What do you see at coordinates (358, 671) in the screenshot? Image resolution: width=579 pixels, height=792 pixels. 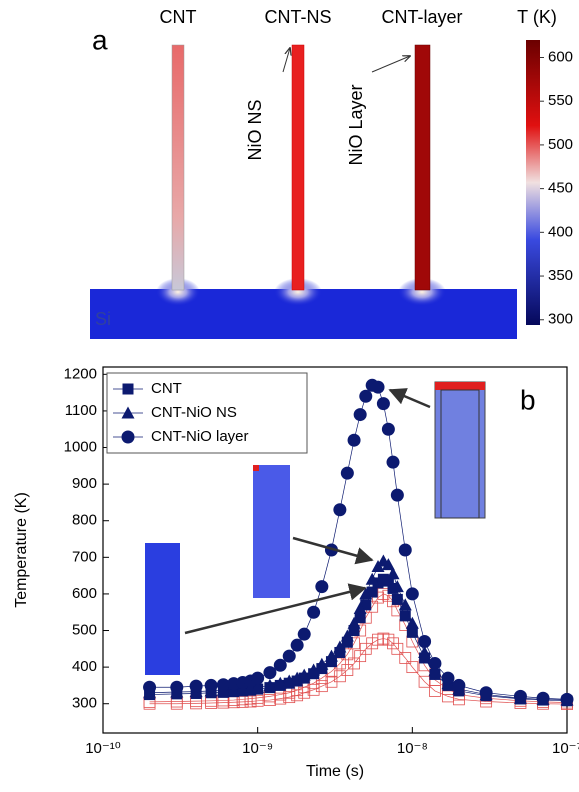 I see `series-line` at bounding box center [358, 671].